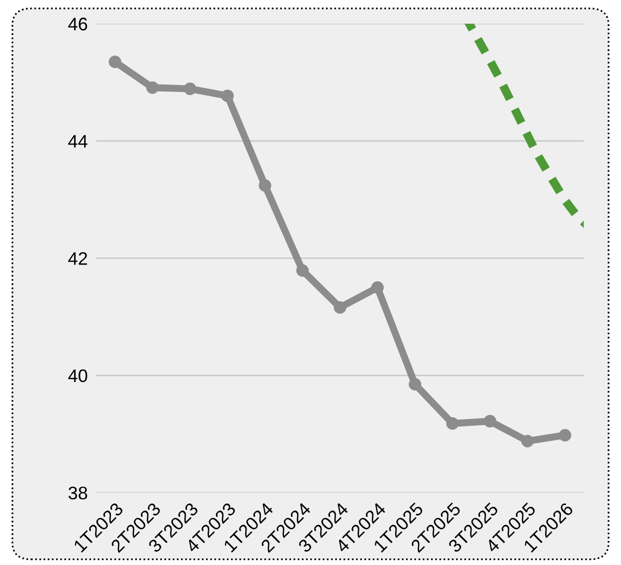 This screenshot has height=565, width=621. What do you see at coordinates (78, 258) in the screenshot?
I see `y-tick-label: 42` at bounding box center [78, 258].